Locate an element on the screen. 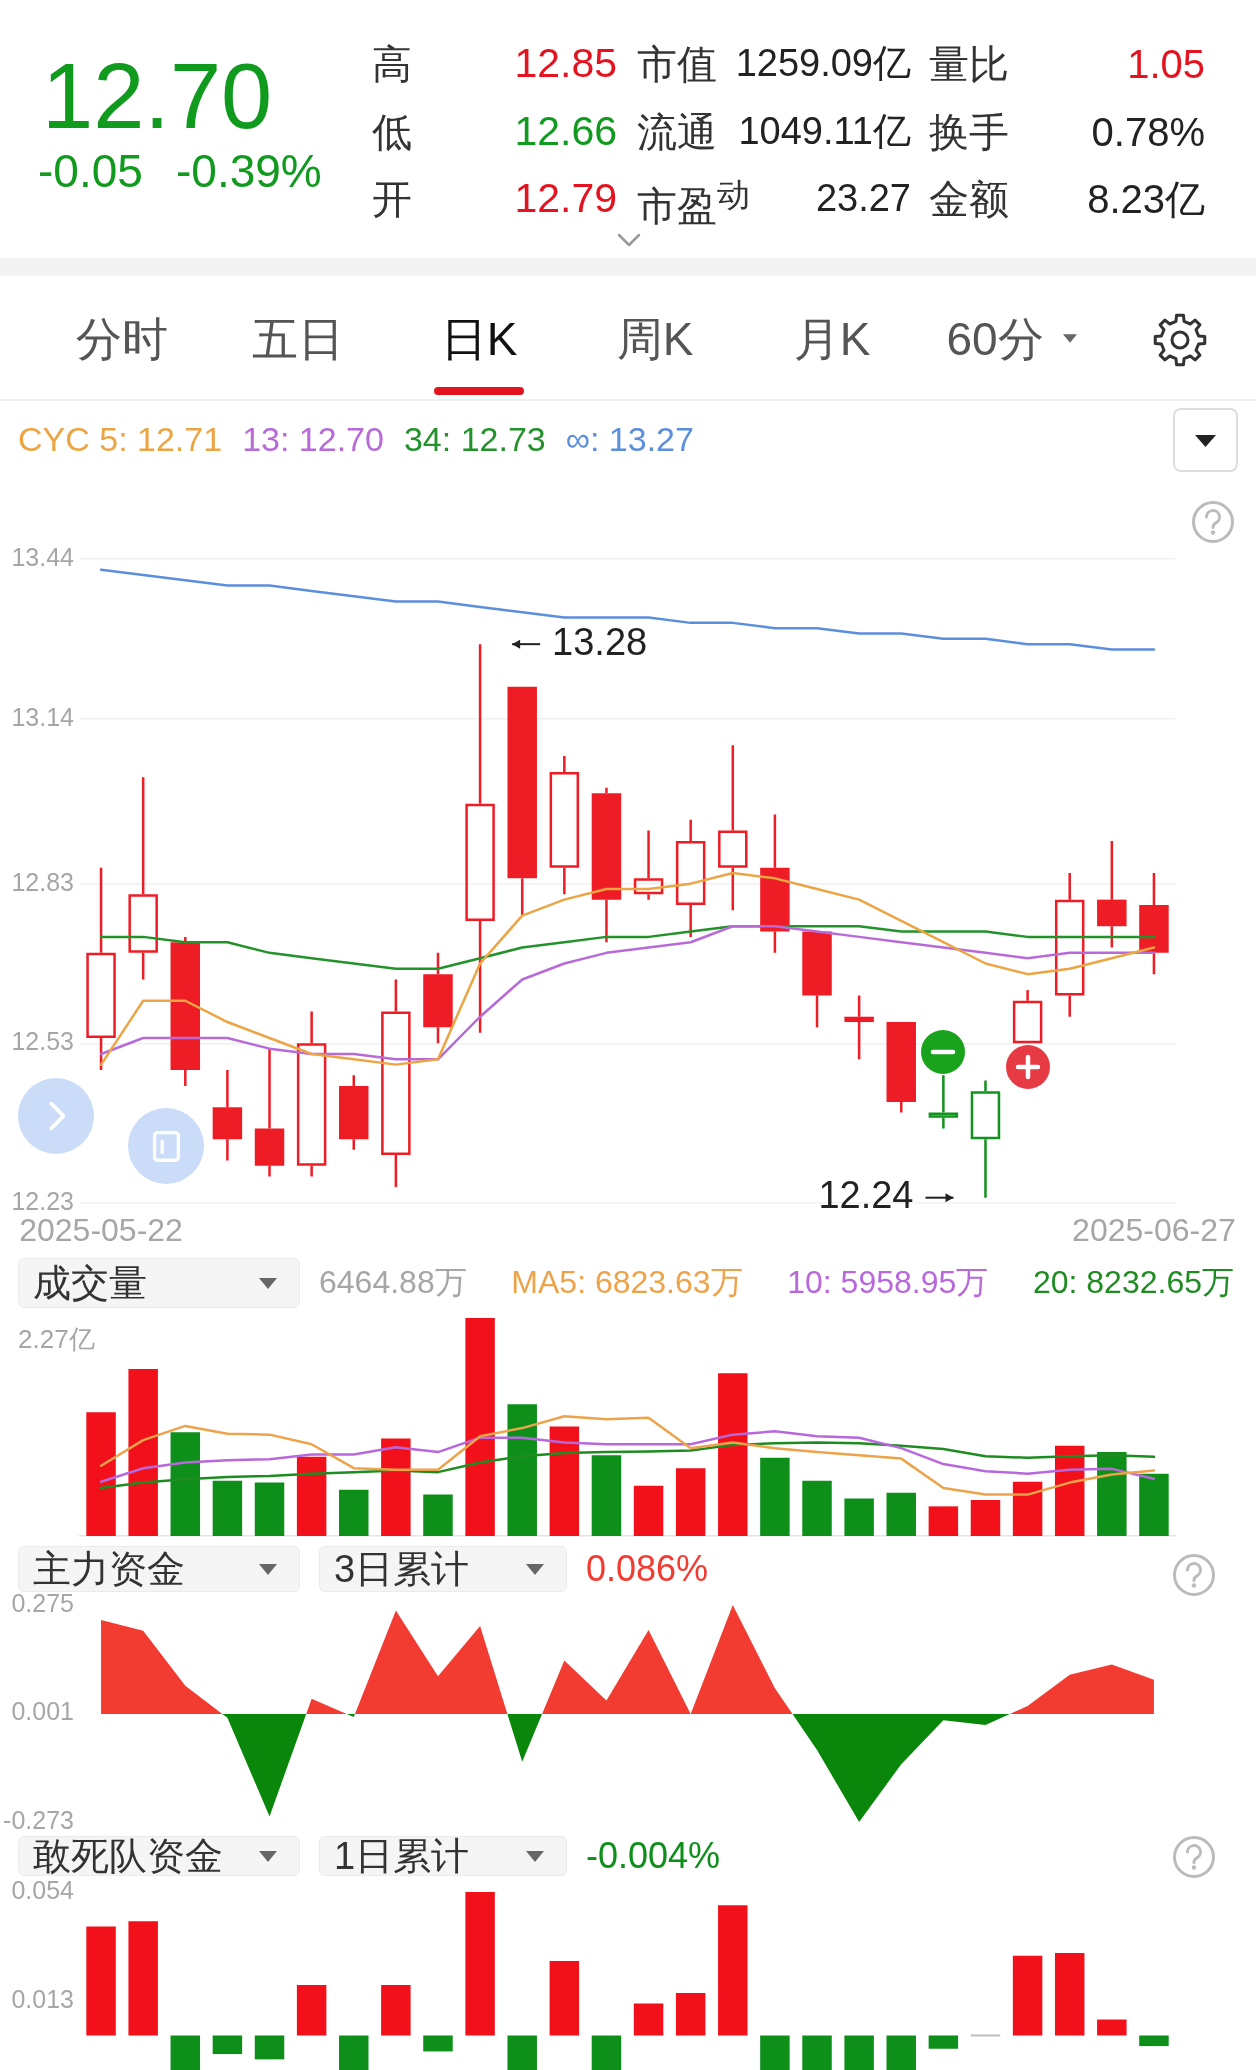 The width and height of the screenshot is (1256, 2070). select-field: 1日累计 is located at coordinates (443, 1856).